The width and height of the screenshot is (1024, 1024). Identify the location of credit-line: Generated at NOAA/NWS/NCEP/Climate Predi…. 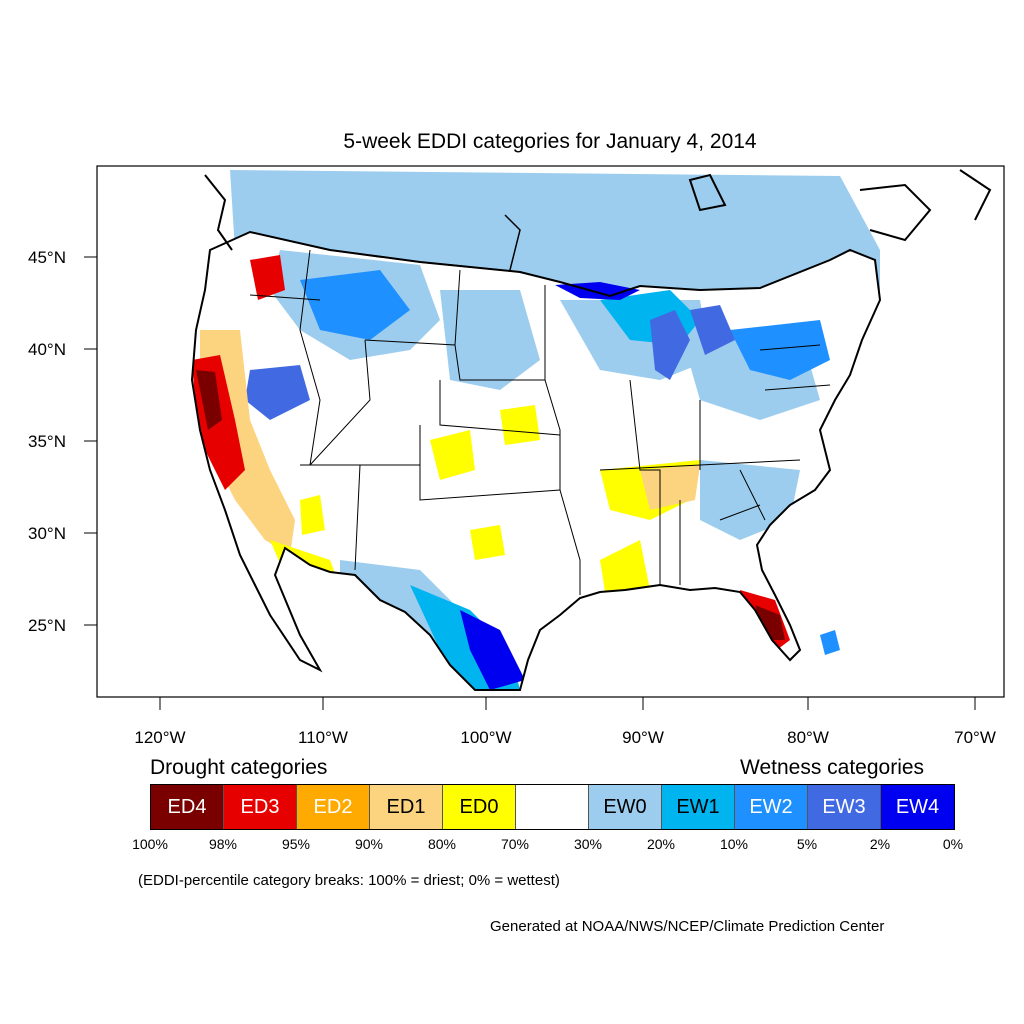
(687, 926).